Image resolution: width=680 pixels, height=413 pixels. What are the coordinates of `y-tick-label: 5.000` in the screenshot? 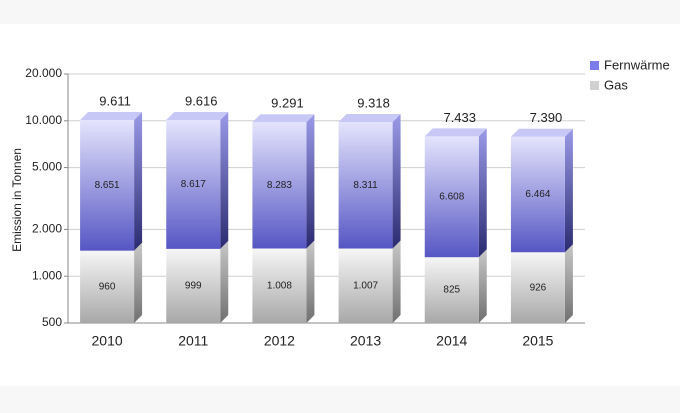 It's located at (47, 167).